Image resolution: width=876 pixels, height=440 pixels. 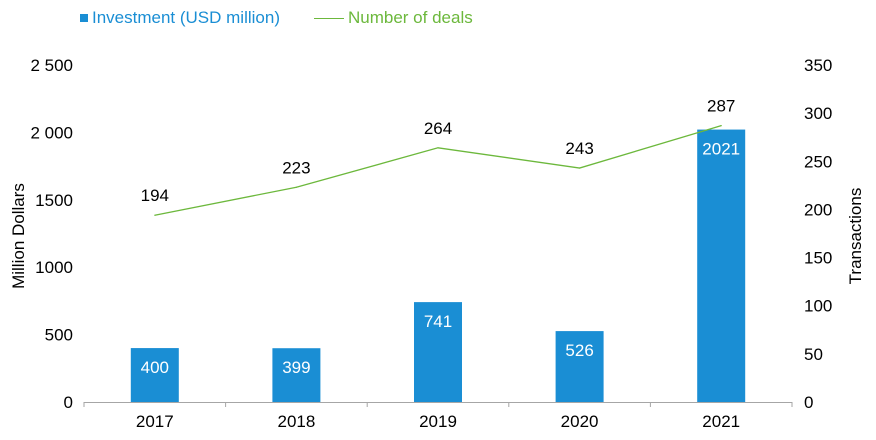 I want to click on y-tick-label-left: 2 000, so click(x=51, y=132).